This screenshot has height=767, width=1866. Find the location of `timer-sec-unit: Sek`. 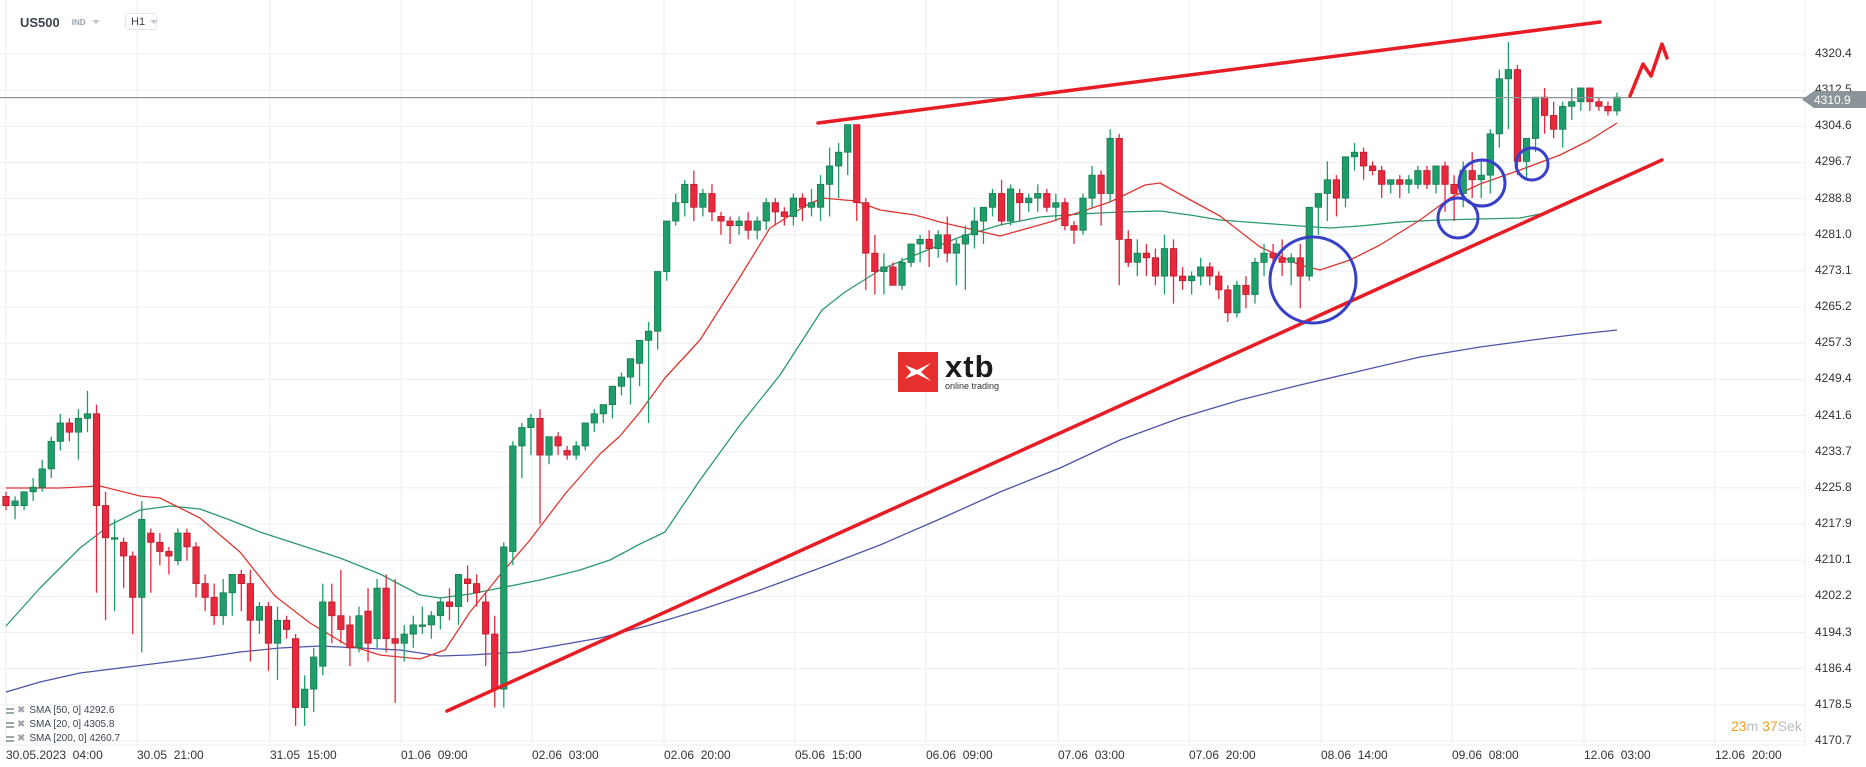

timer-sec-unit: Sek is located at coordinates (1789, 726).